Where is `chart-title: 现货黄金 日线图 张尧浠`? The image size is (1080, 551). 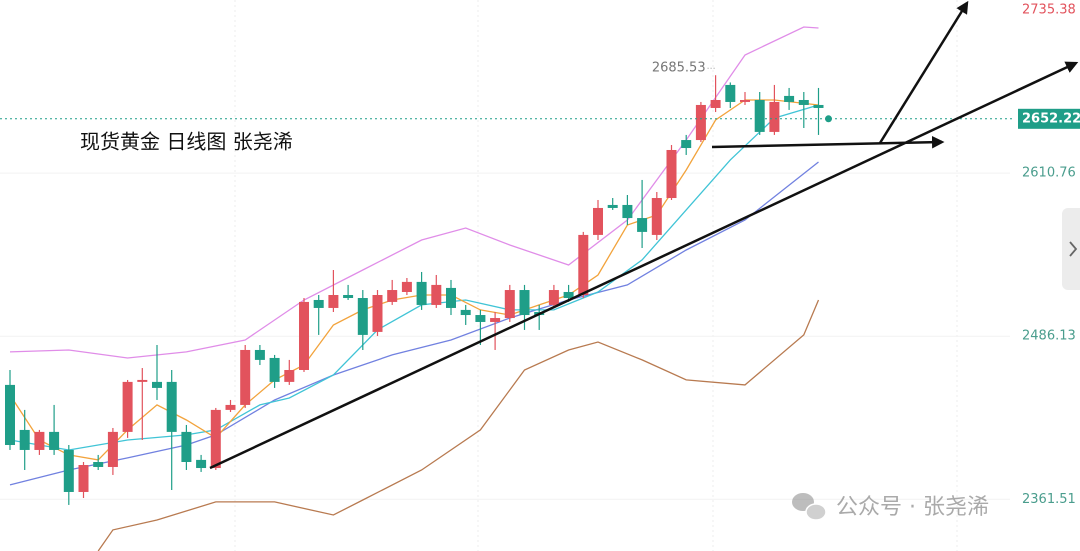 chart-title: 现货黄金 日线图 张尧浠 is located at coordinates (186, 142).